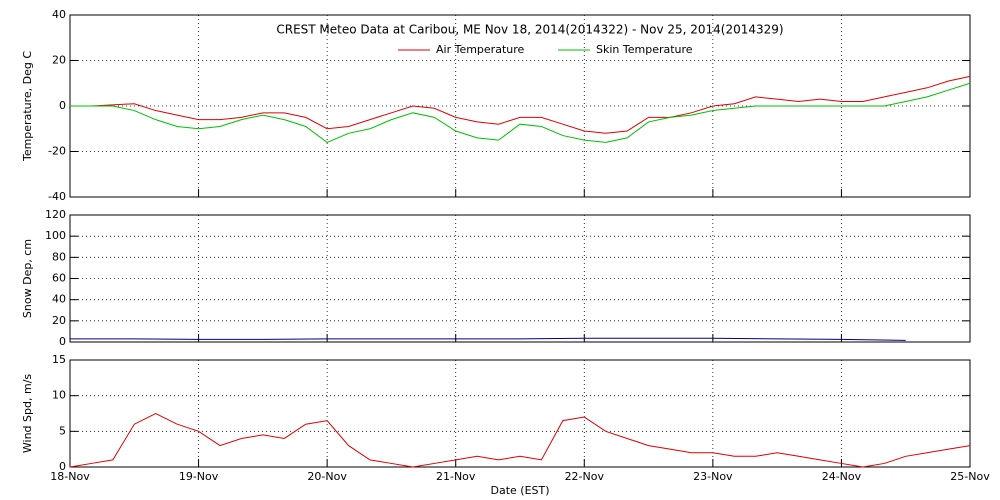 Image resolution: width=1000 pixels, height=500 pixels. I want to click on y-axis-label: Temperature, Deg C, so click(27, 106).